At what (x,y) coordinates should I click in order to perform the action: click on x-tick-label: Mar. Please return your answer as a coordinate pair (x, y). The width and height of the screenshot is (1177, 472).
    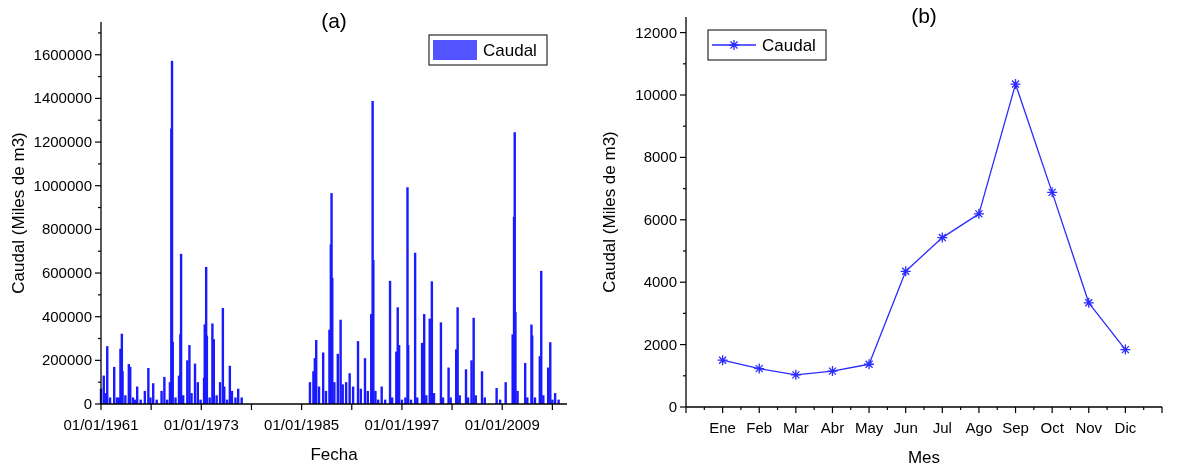
    Looking at the image, I should click on (795, 427).